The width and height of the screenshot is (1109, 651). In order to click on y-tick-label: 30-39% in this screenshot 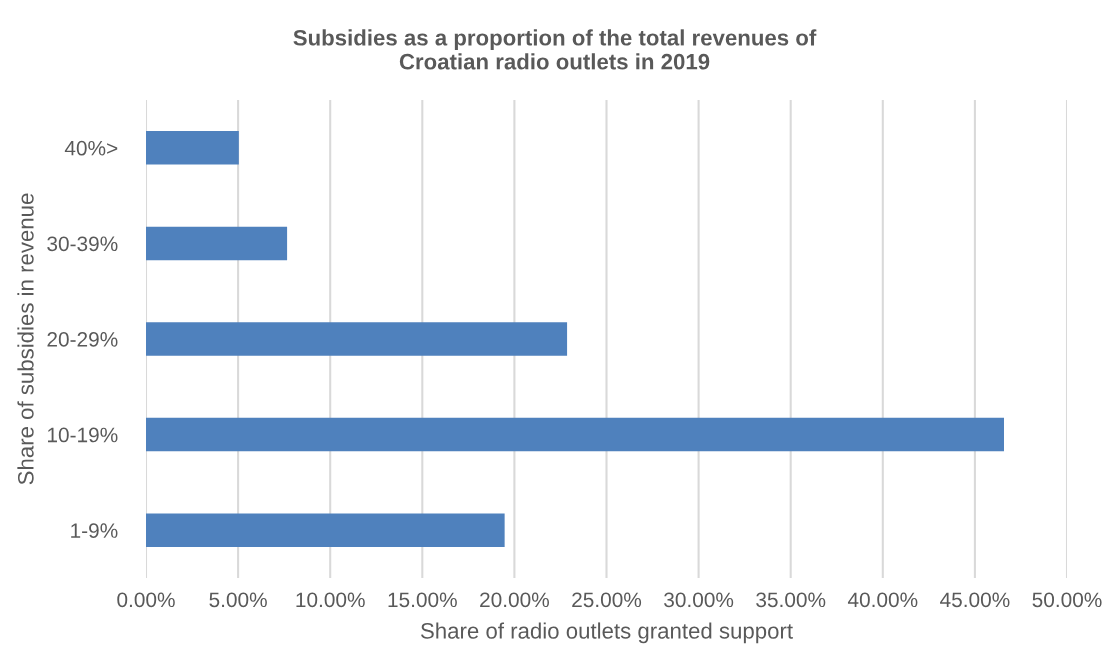, I will do `click(82, 244)`.